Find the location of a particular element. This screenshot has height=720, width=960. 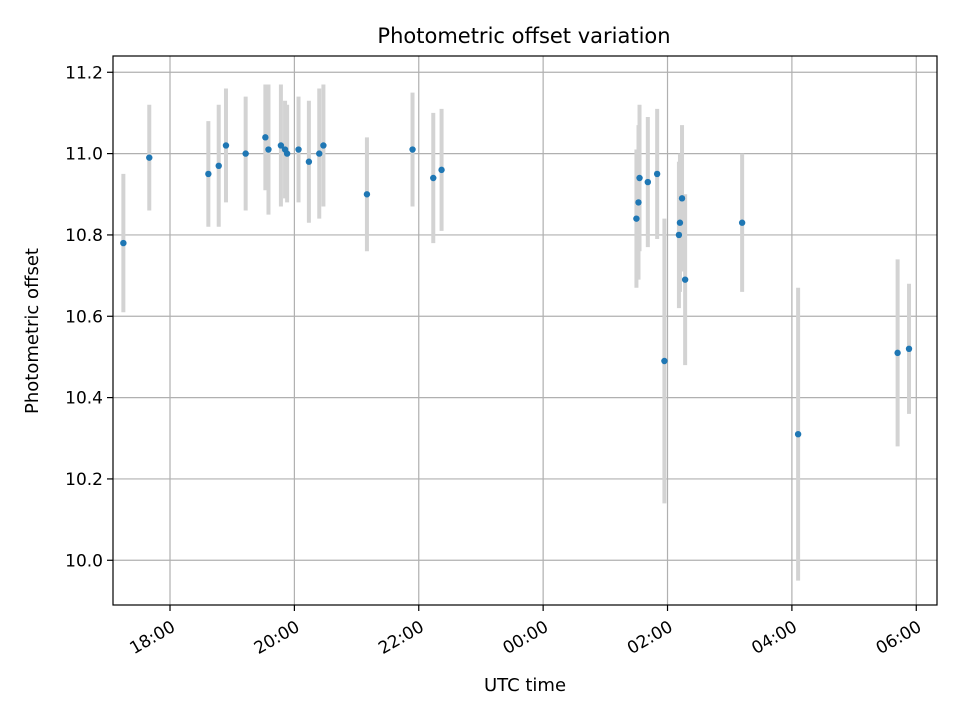

y-tick-label: 10.4 is located at coordinates (84, 399).